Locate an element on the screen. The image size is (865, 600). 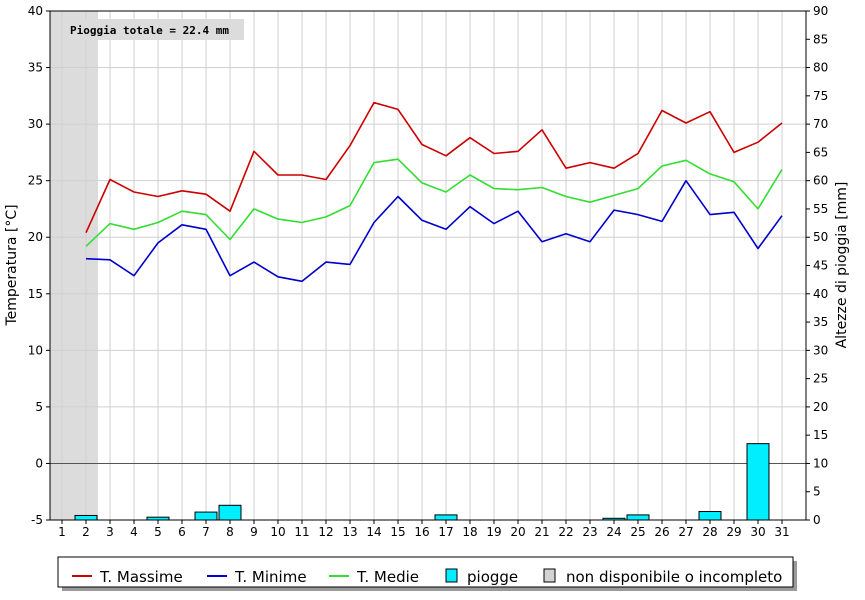
y-right-tick-label: 55 is located at coordinates (820, 209).